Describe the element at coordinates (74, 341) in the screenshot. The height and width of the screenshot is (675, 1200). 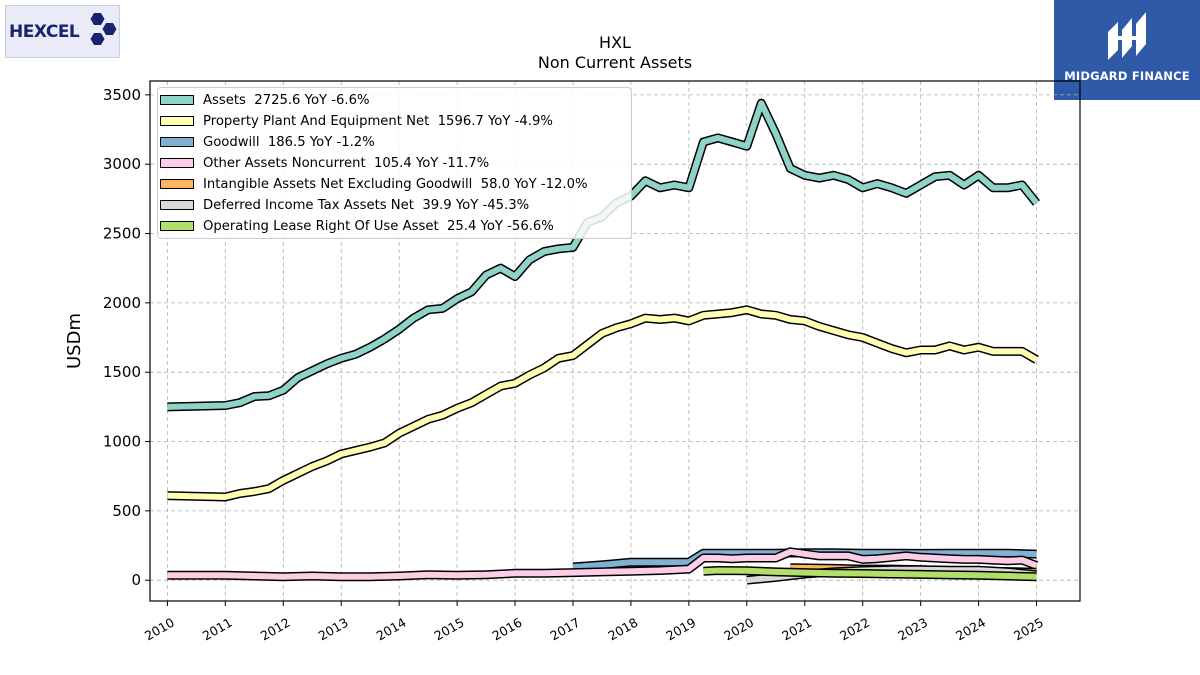
I see `y-axis-label: USDm` at that location.